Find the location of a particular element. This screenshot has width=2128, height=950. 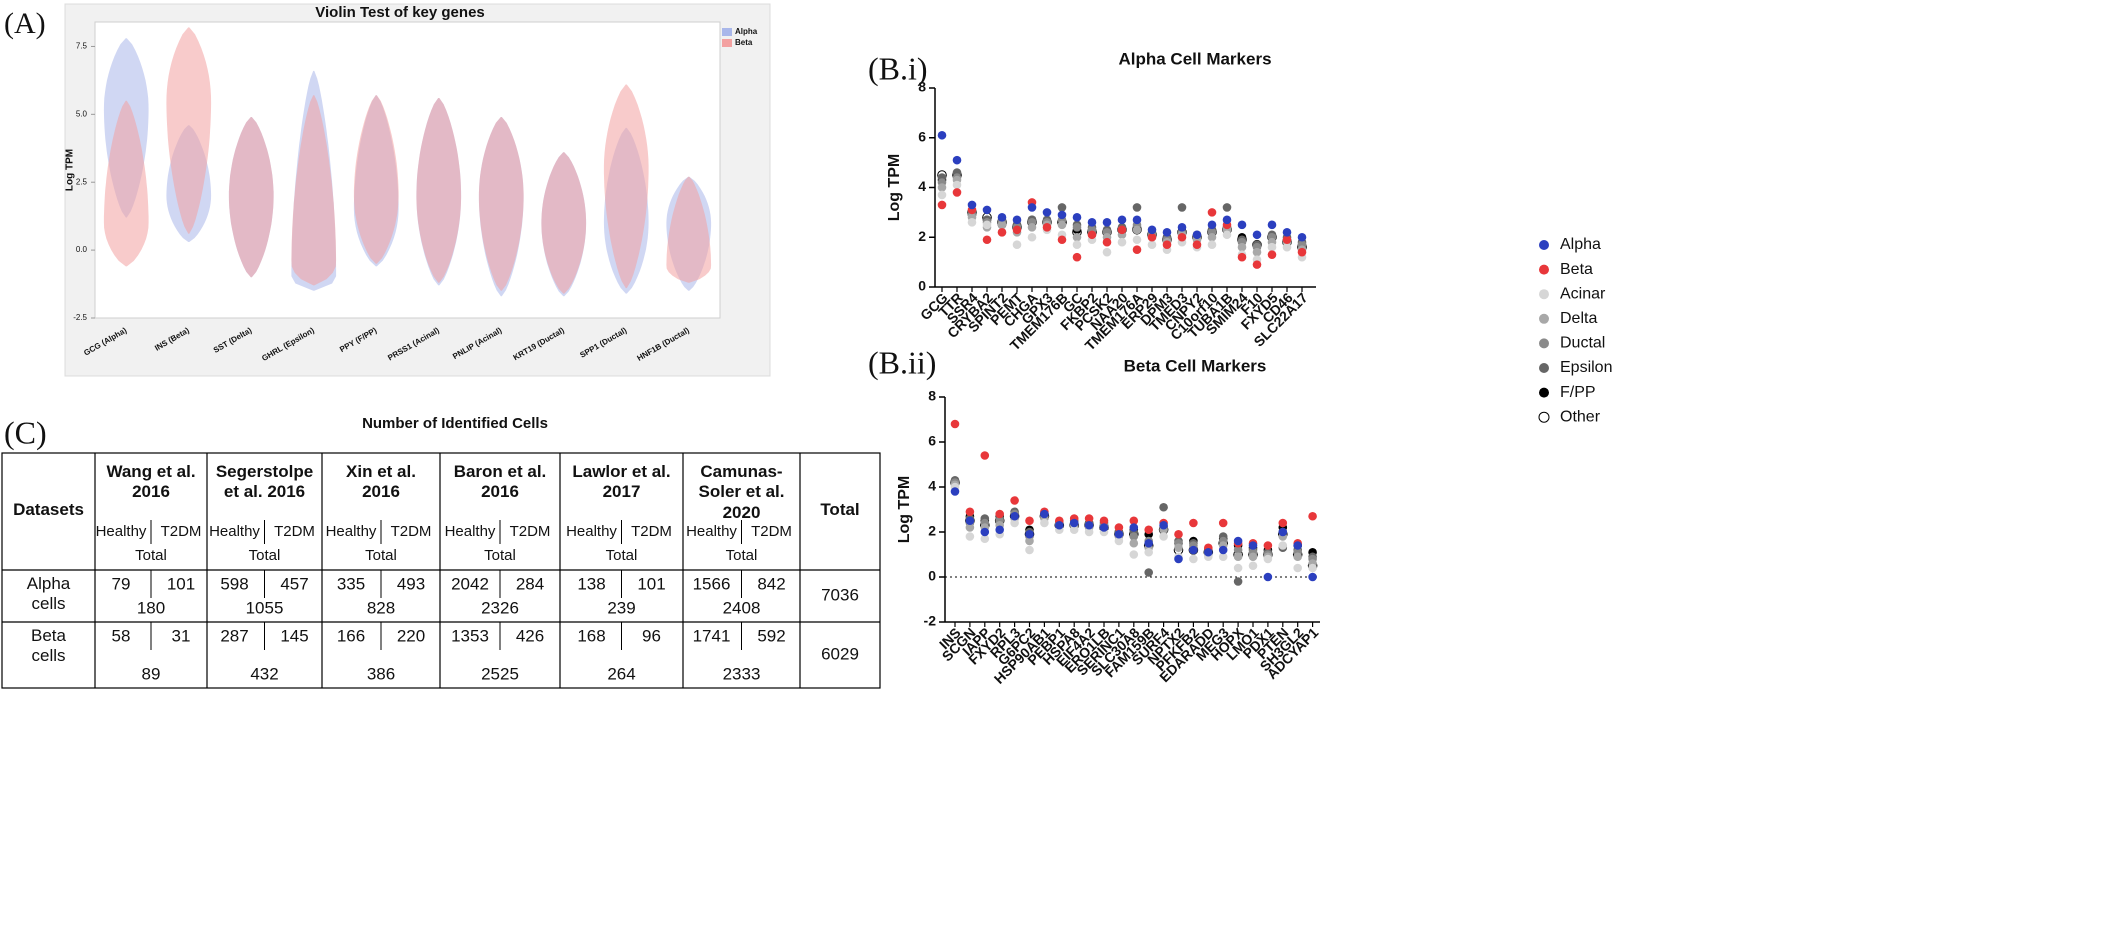

cell-value: 598 is located at coordinates (234, 583).